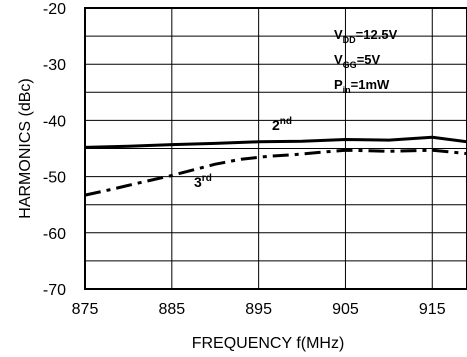 The height and width of the screenshot is (357, 467). What do you see at coordinates (258, 309) in the screenshot?
I see `x-tick-label: 895` at bounding box center [258, 309].